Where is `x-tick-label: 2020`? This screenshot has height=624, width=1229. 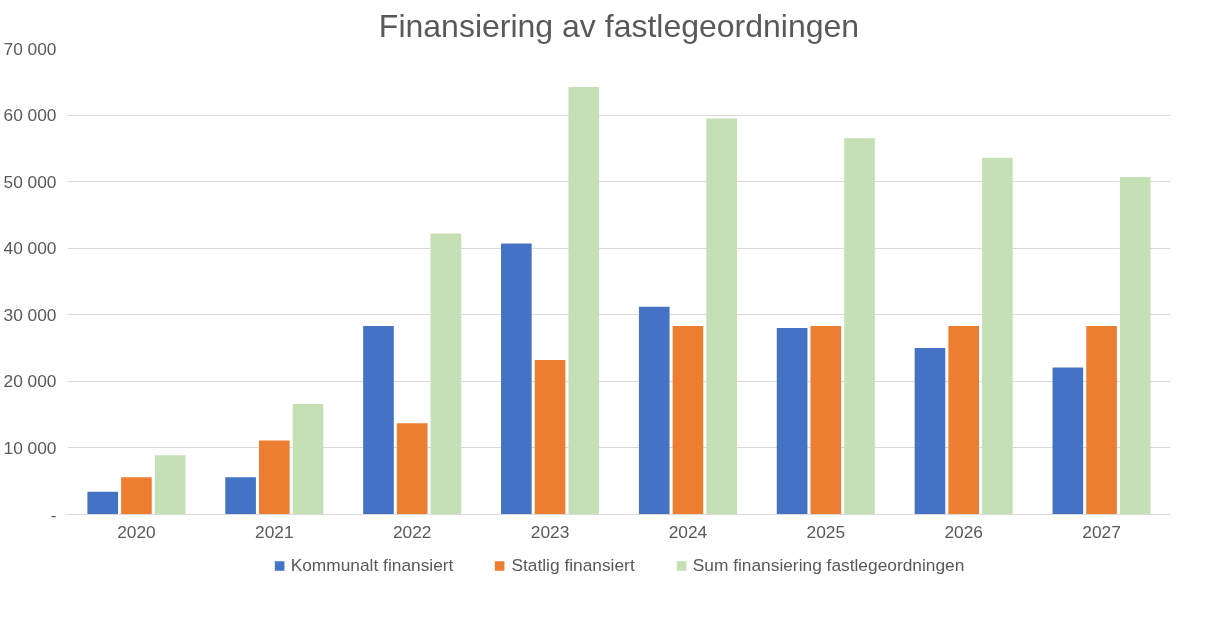
x-tick-label: 2020 is located at coordinates (136, 531).